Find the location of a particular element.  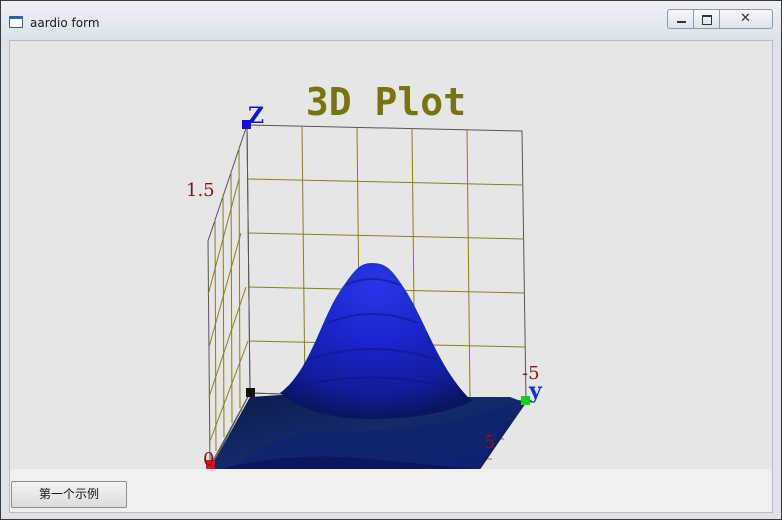

window-icon is located at coordinates (16, 22).